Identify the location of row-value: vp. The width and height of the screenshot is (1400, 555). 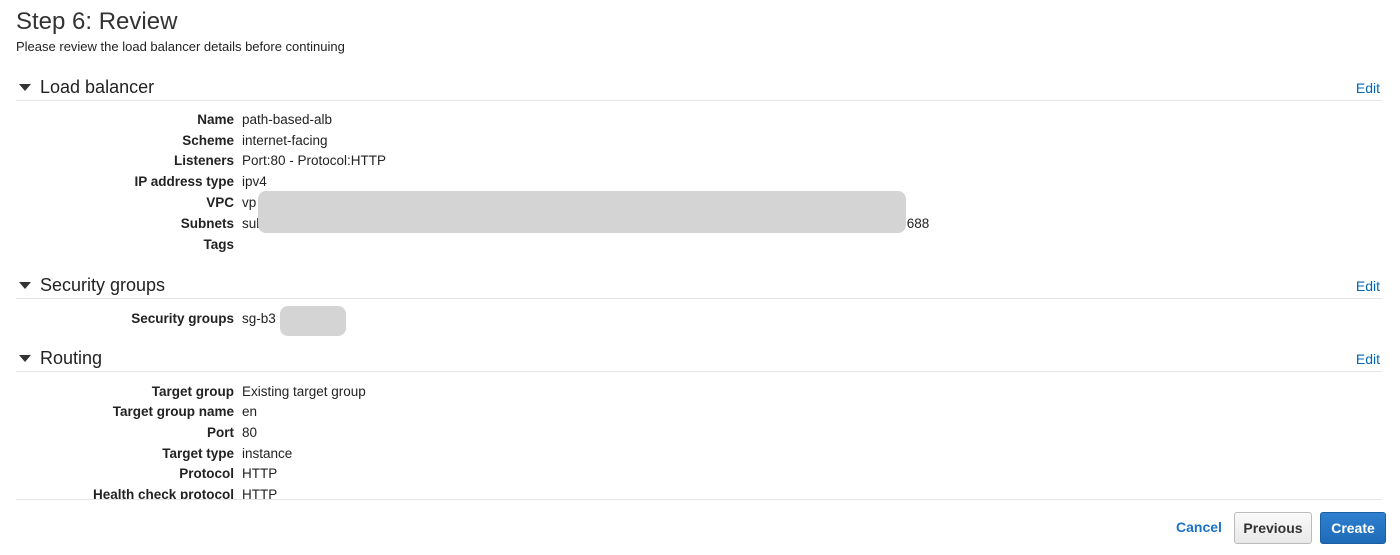
(249, 202).